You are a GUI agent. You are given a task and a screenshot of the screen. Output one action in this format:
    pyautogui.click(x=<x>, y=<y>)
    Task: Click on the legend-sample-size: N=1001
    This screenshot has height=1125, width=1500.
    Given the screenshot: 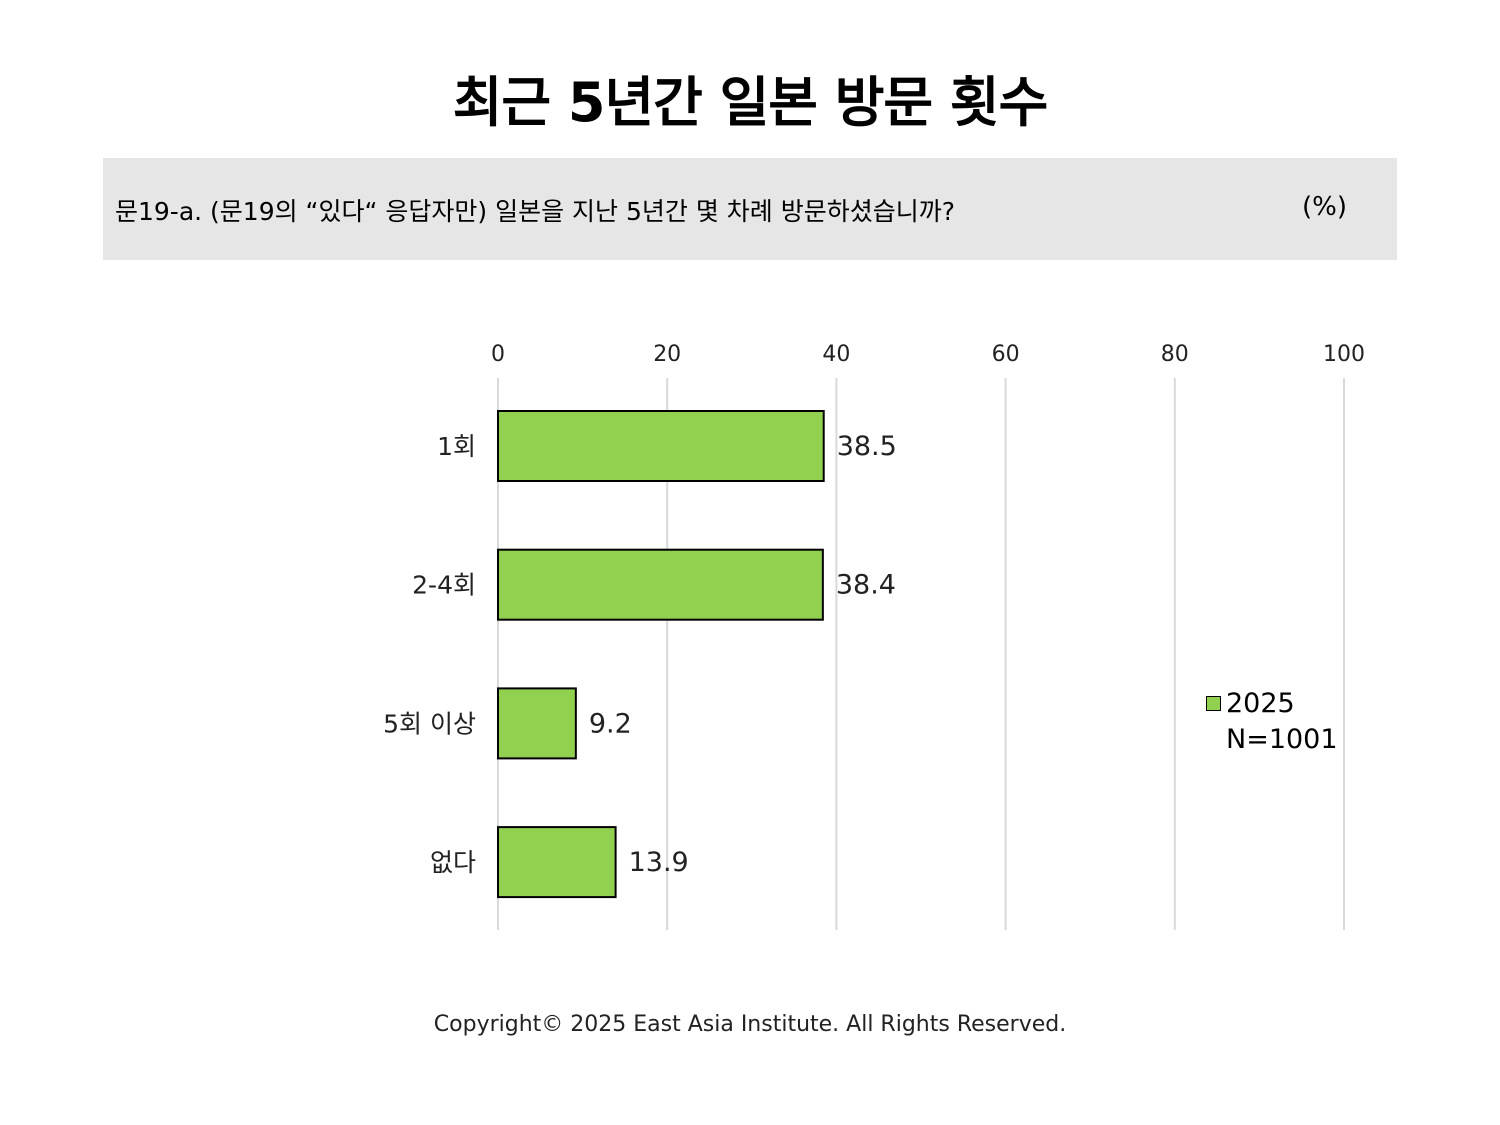 What is the action you would take?
    pyautogui.click(x=1282, y=739)
    